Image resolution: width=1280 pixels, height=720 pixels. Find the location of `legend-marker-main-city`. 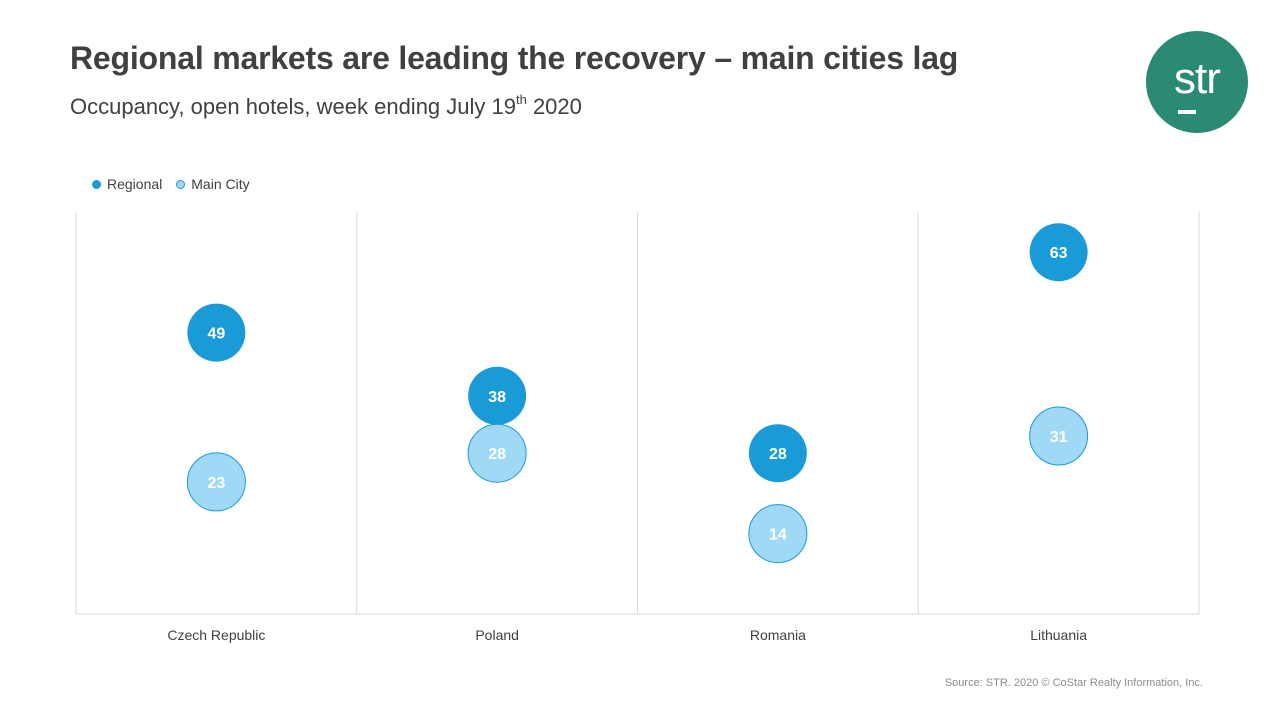

legend-marker-main-city is located at coordinates (181, 184).